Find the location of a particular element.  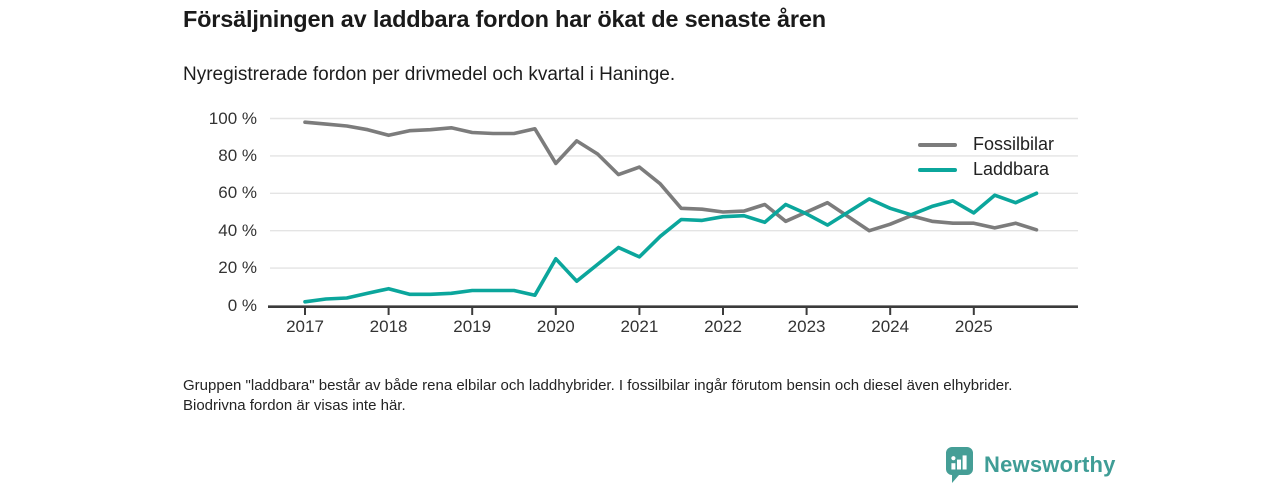

legend-item-fossilbilar: Fossilbilar is located at coordinates (986, 144).